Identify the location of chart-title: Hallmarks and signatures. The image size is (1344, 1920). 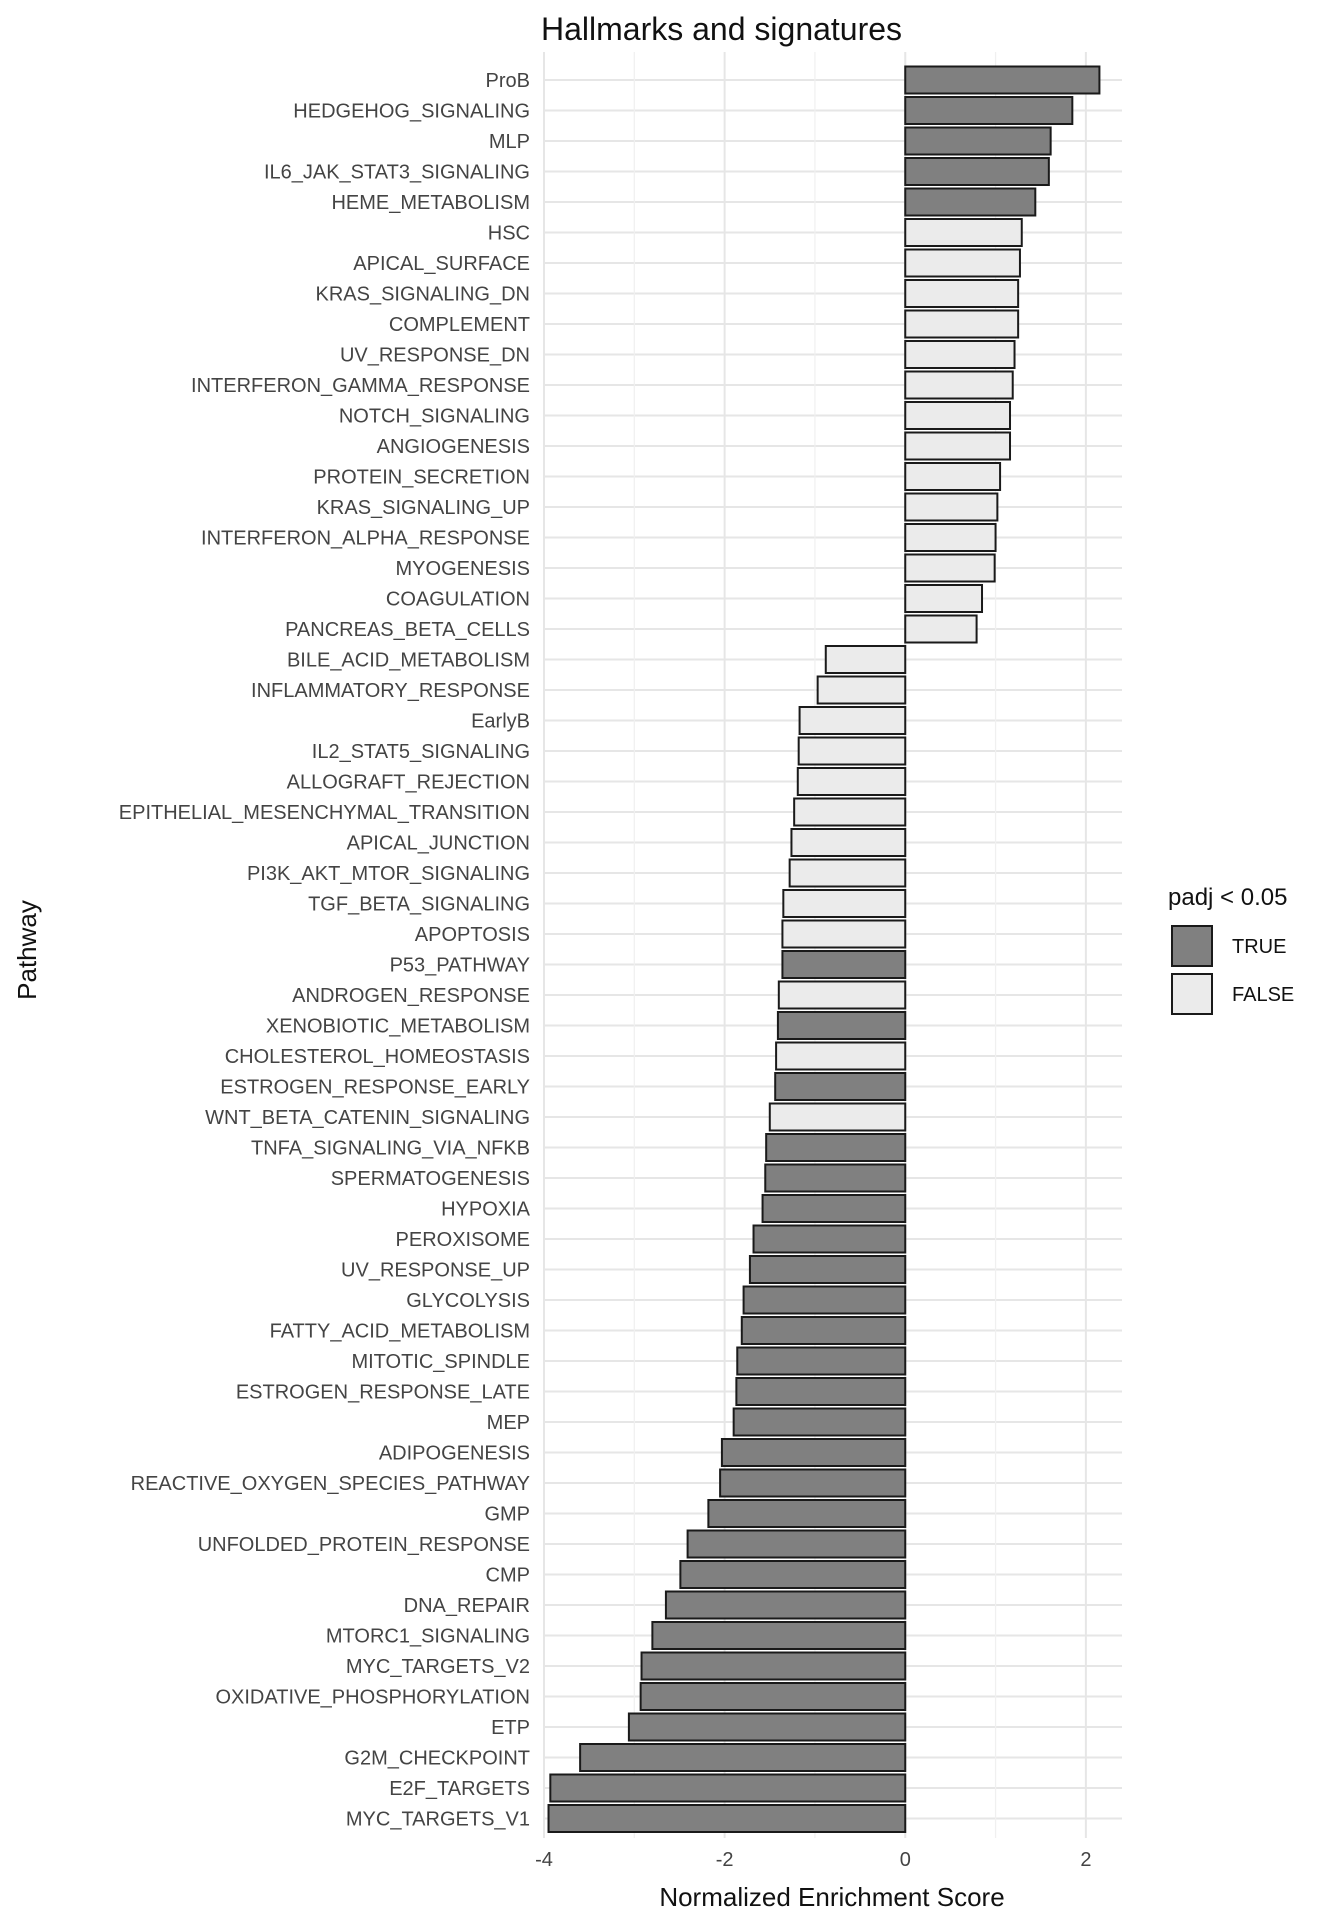
(721, 29).